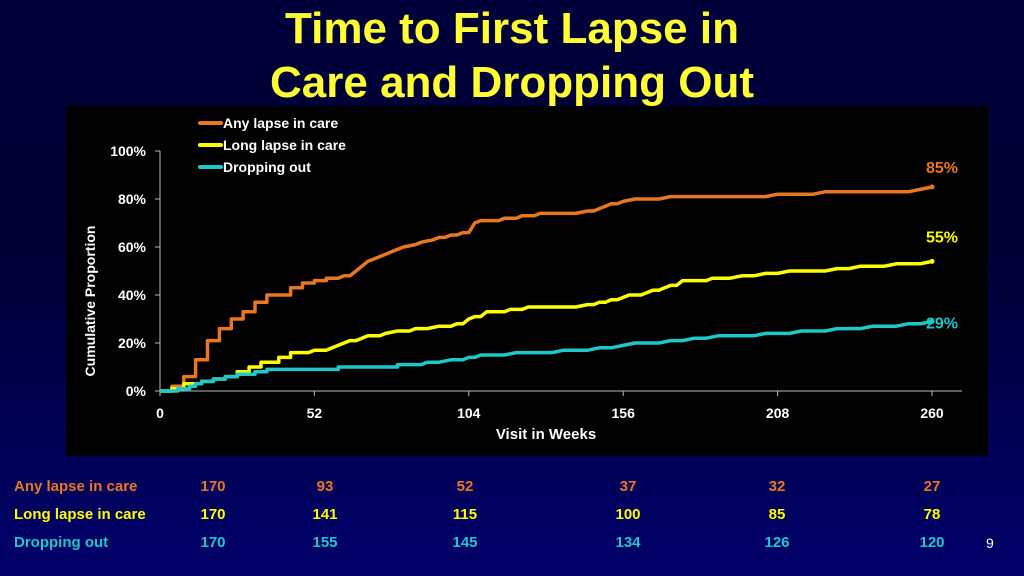 This screenshot has width=1024, height=576. I want to click on x-axis-label: Visit in Weeks, so click(546, 434).